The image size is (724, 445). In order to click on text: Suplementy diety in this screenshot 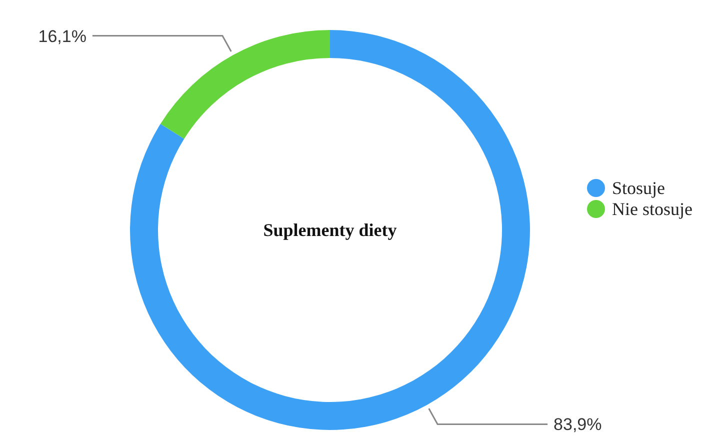, I will do `click(330, 230)`.